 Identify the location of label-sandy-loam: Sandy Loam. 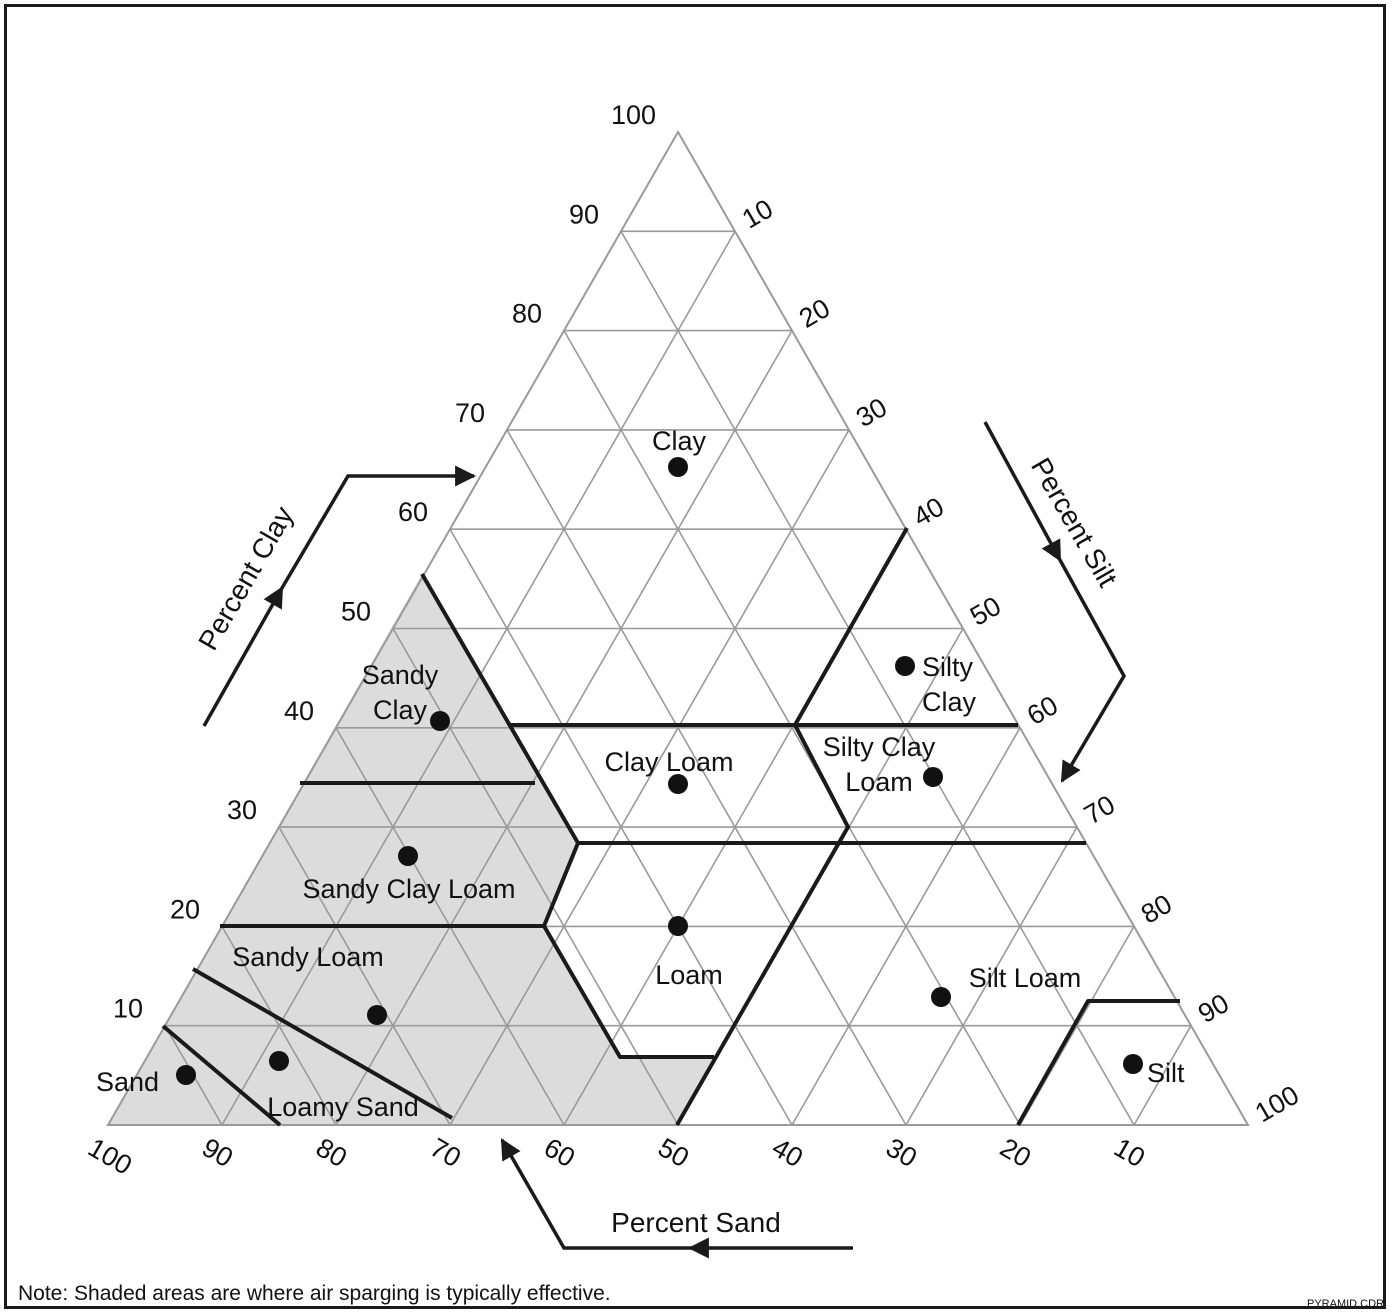
(308, 957).